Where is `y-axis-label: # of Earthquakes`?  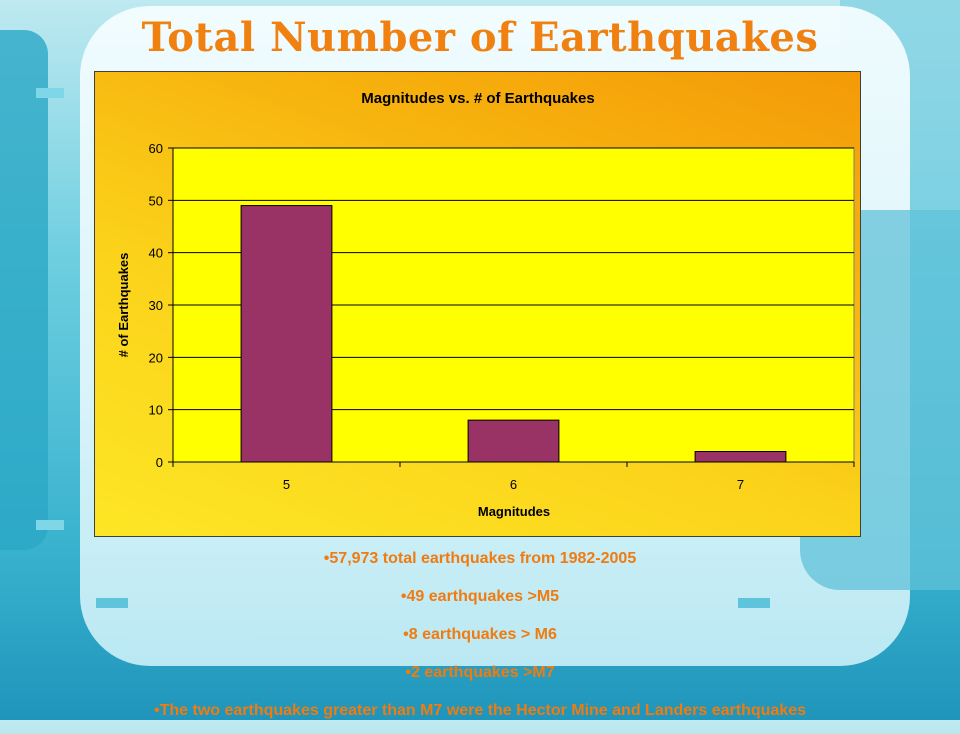
y-axis-label: # of Earthquakes is located at coordinates (123, 305).